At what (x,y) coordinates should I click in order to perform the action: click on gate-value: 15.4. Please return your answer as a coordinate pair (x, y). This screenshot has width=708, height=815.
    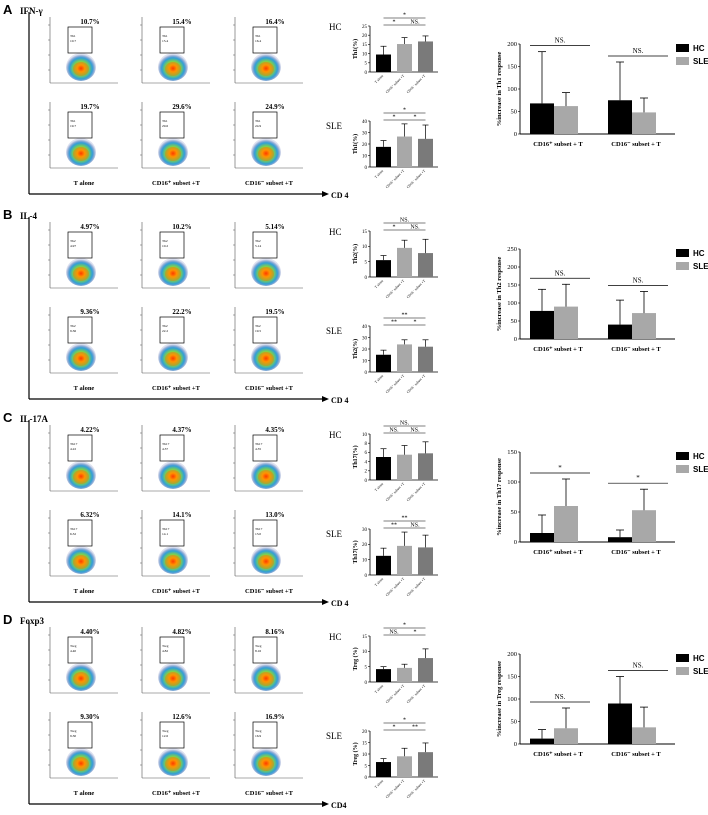
    Looking at the image, I should click on (165, 41).